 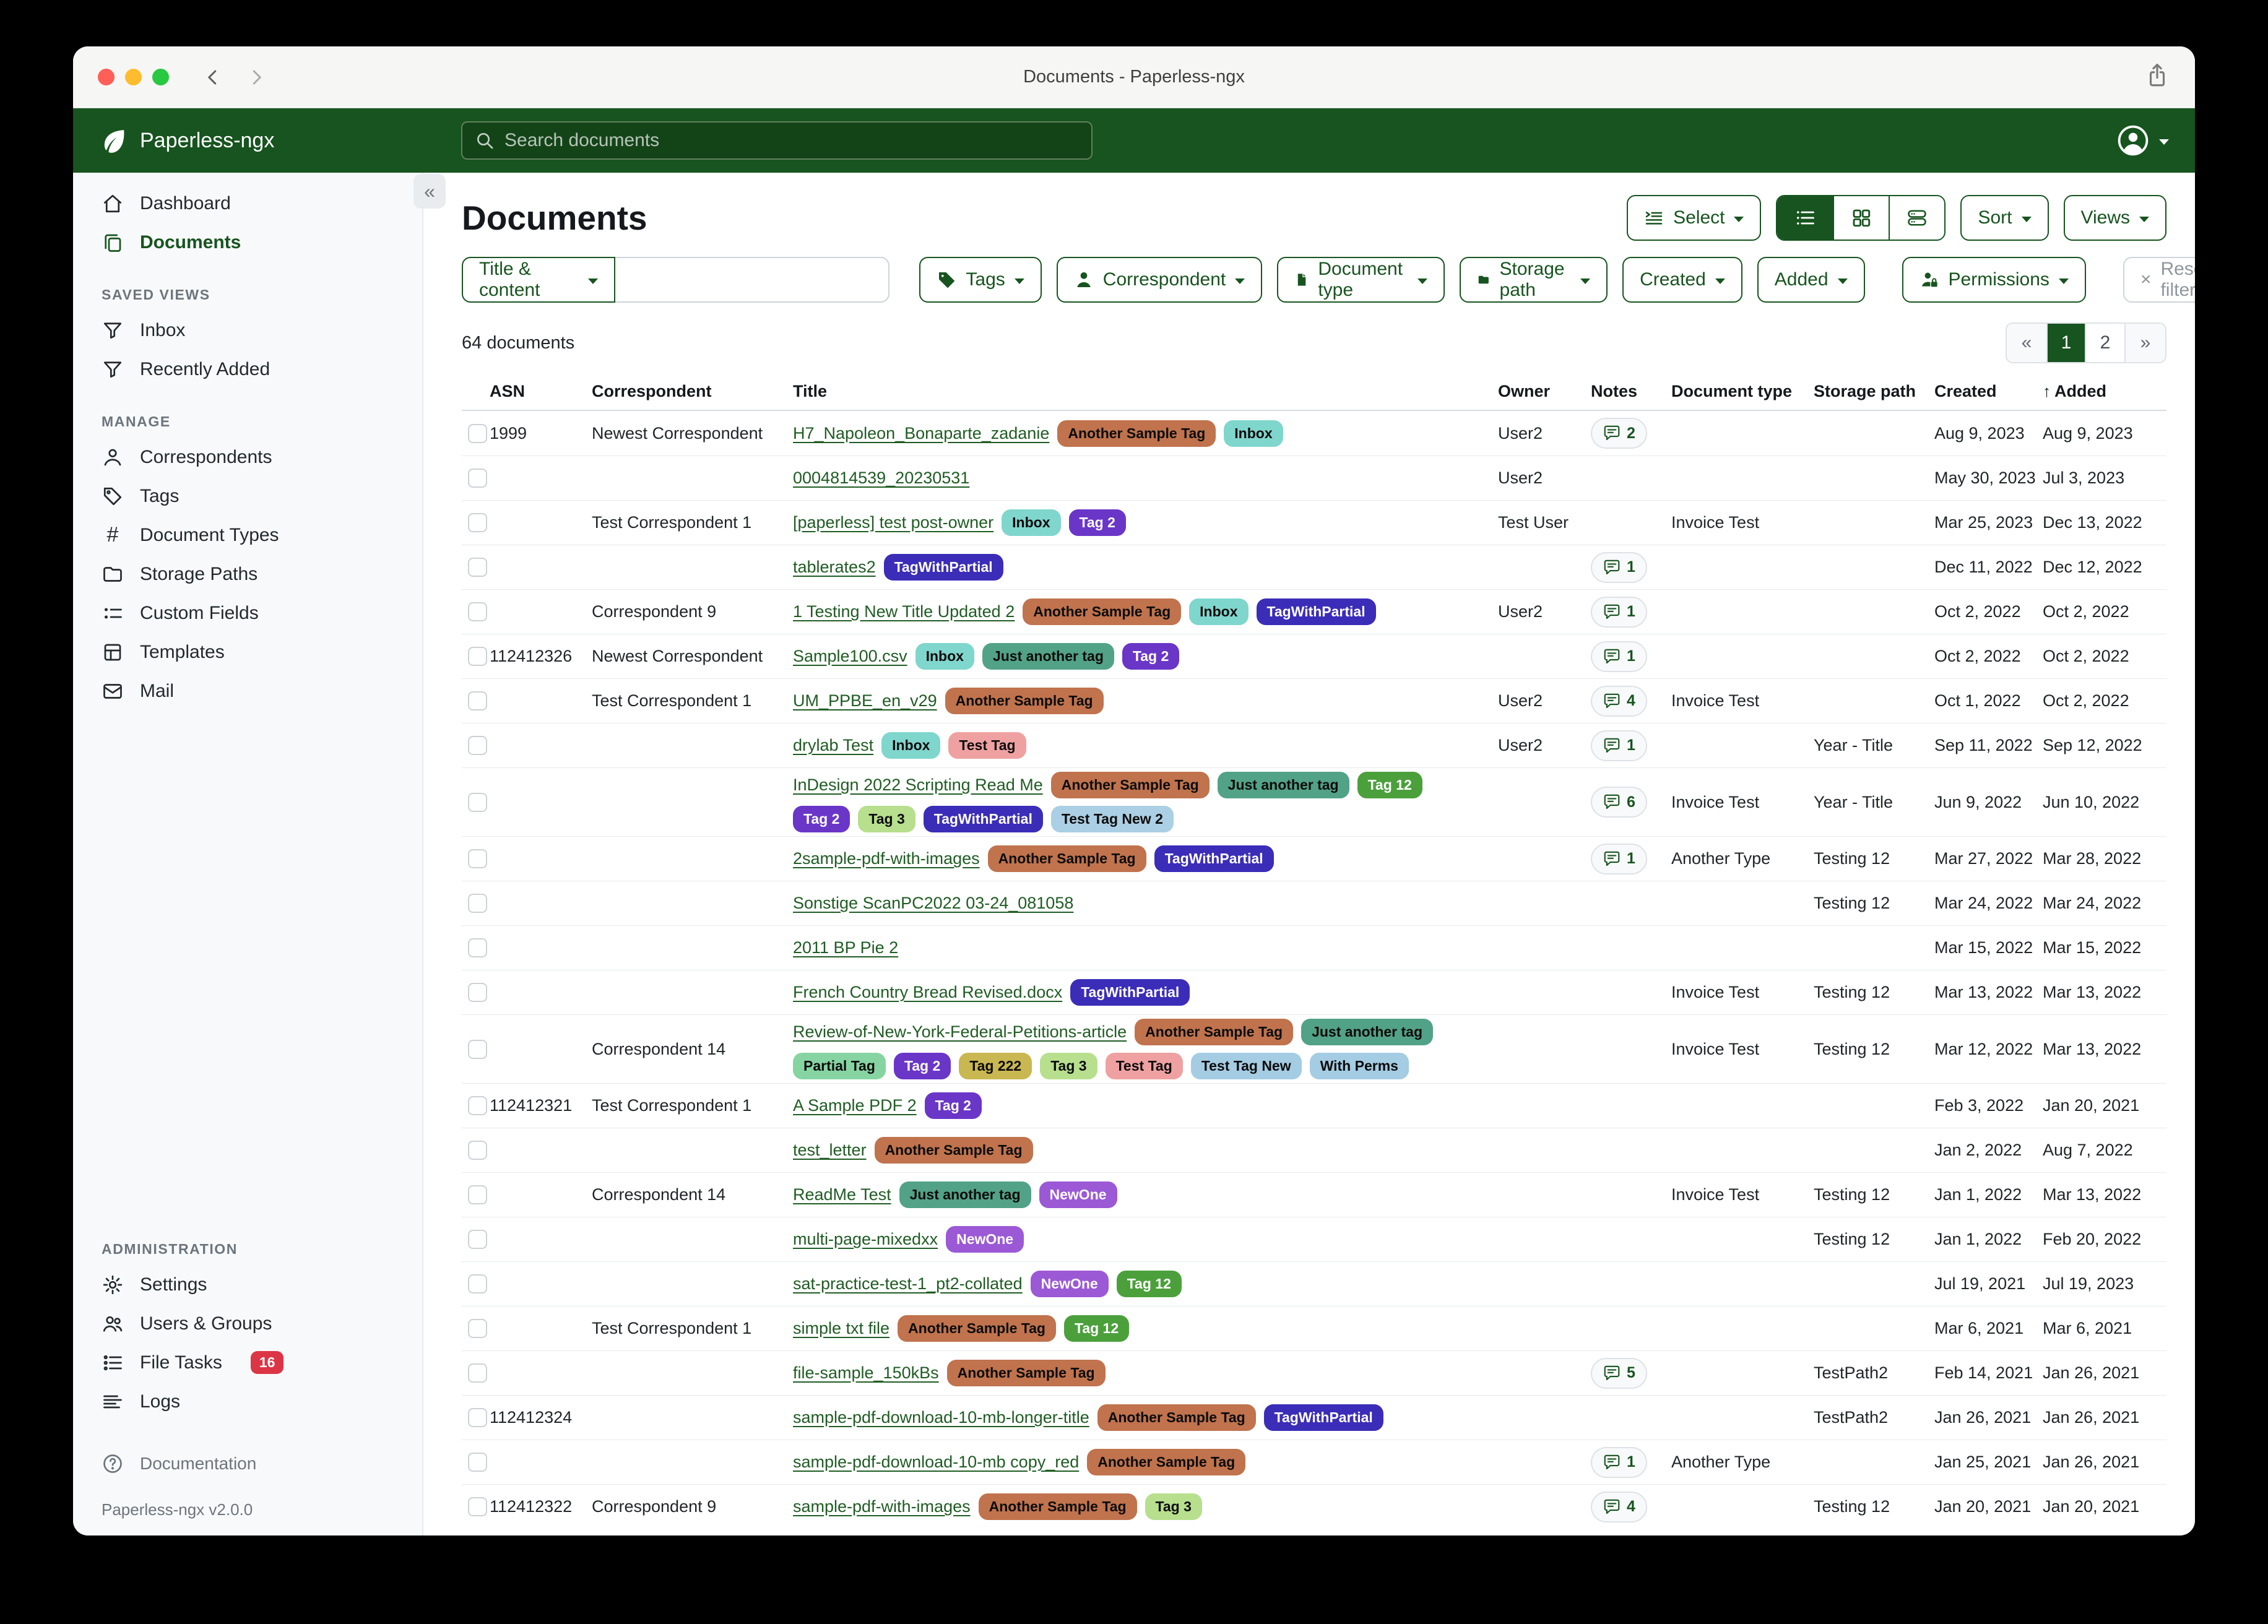 What do you see at coordinates (2159, 280) in the screenshot?
I see `reset-filters-button: ×Reset filters` at bounding box center [2159, 280].